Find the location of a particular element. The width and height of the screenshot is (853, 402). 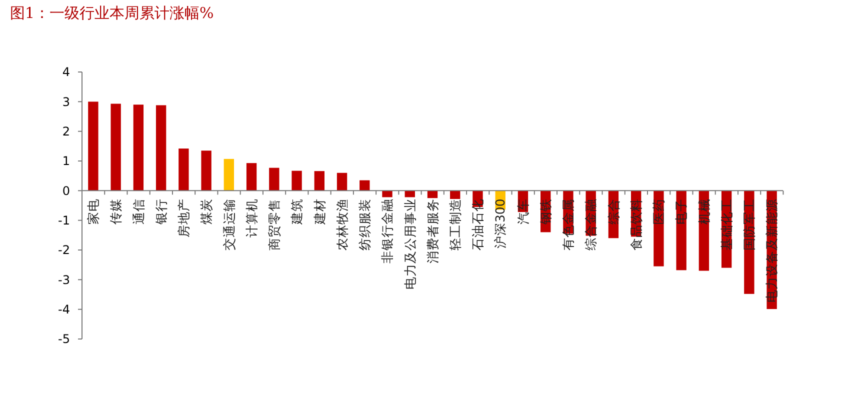

y-tick-label: -3 is located at coordinates (64, 279).